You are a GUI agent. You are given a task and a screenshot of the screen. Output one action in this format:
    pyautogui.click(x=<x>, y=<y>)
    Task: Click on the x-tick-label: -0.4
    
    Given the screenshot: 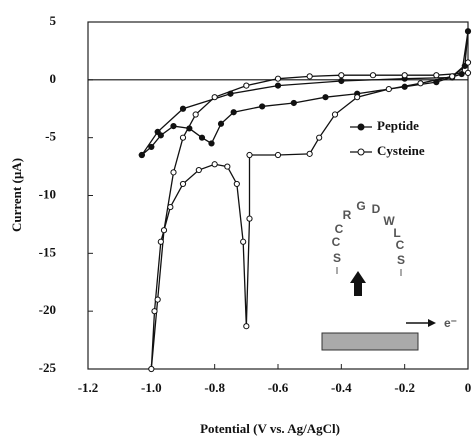 What is the action you would take?
    pyautogui.click(x=341, y=387)
    